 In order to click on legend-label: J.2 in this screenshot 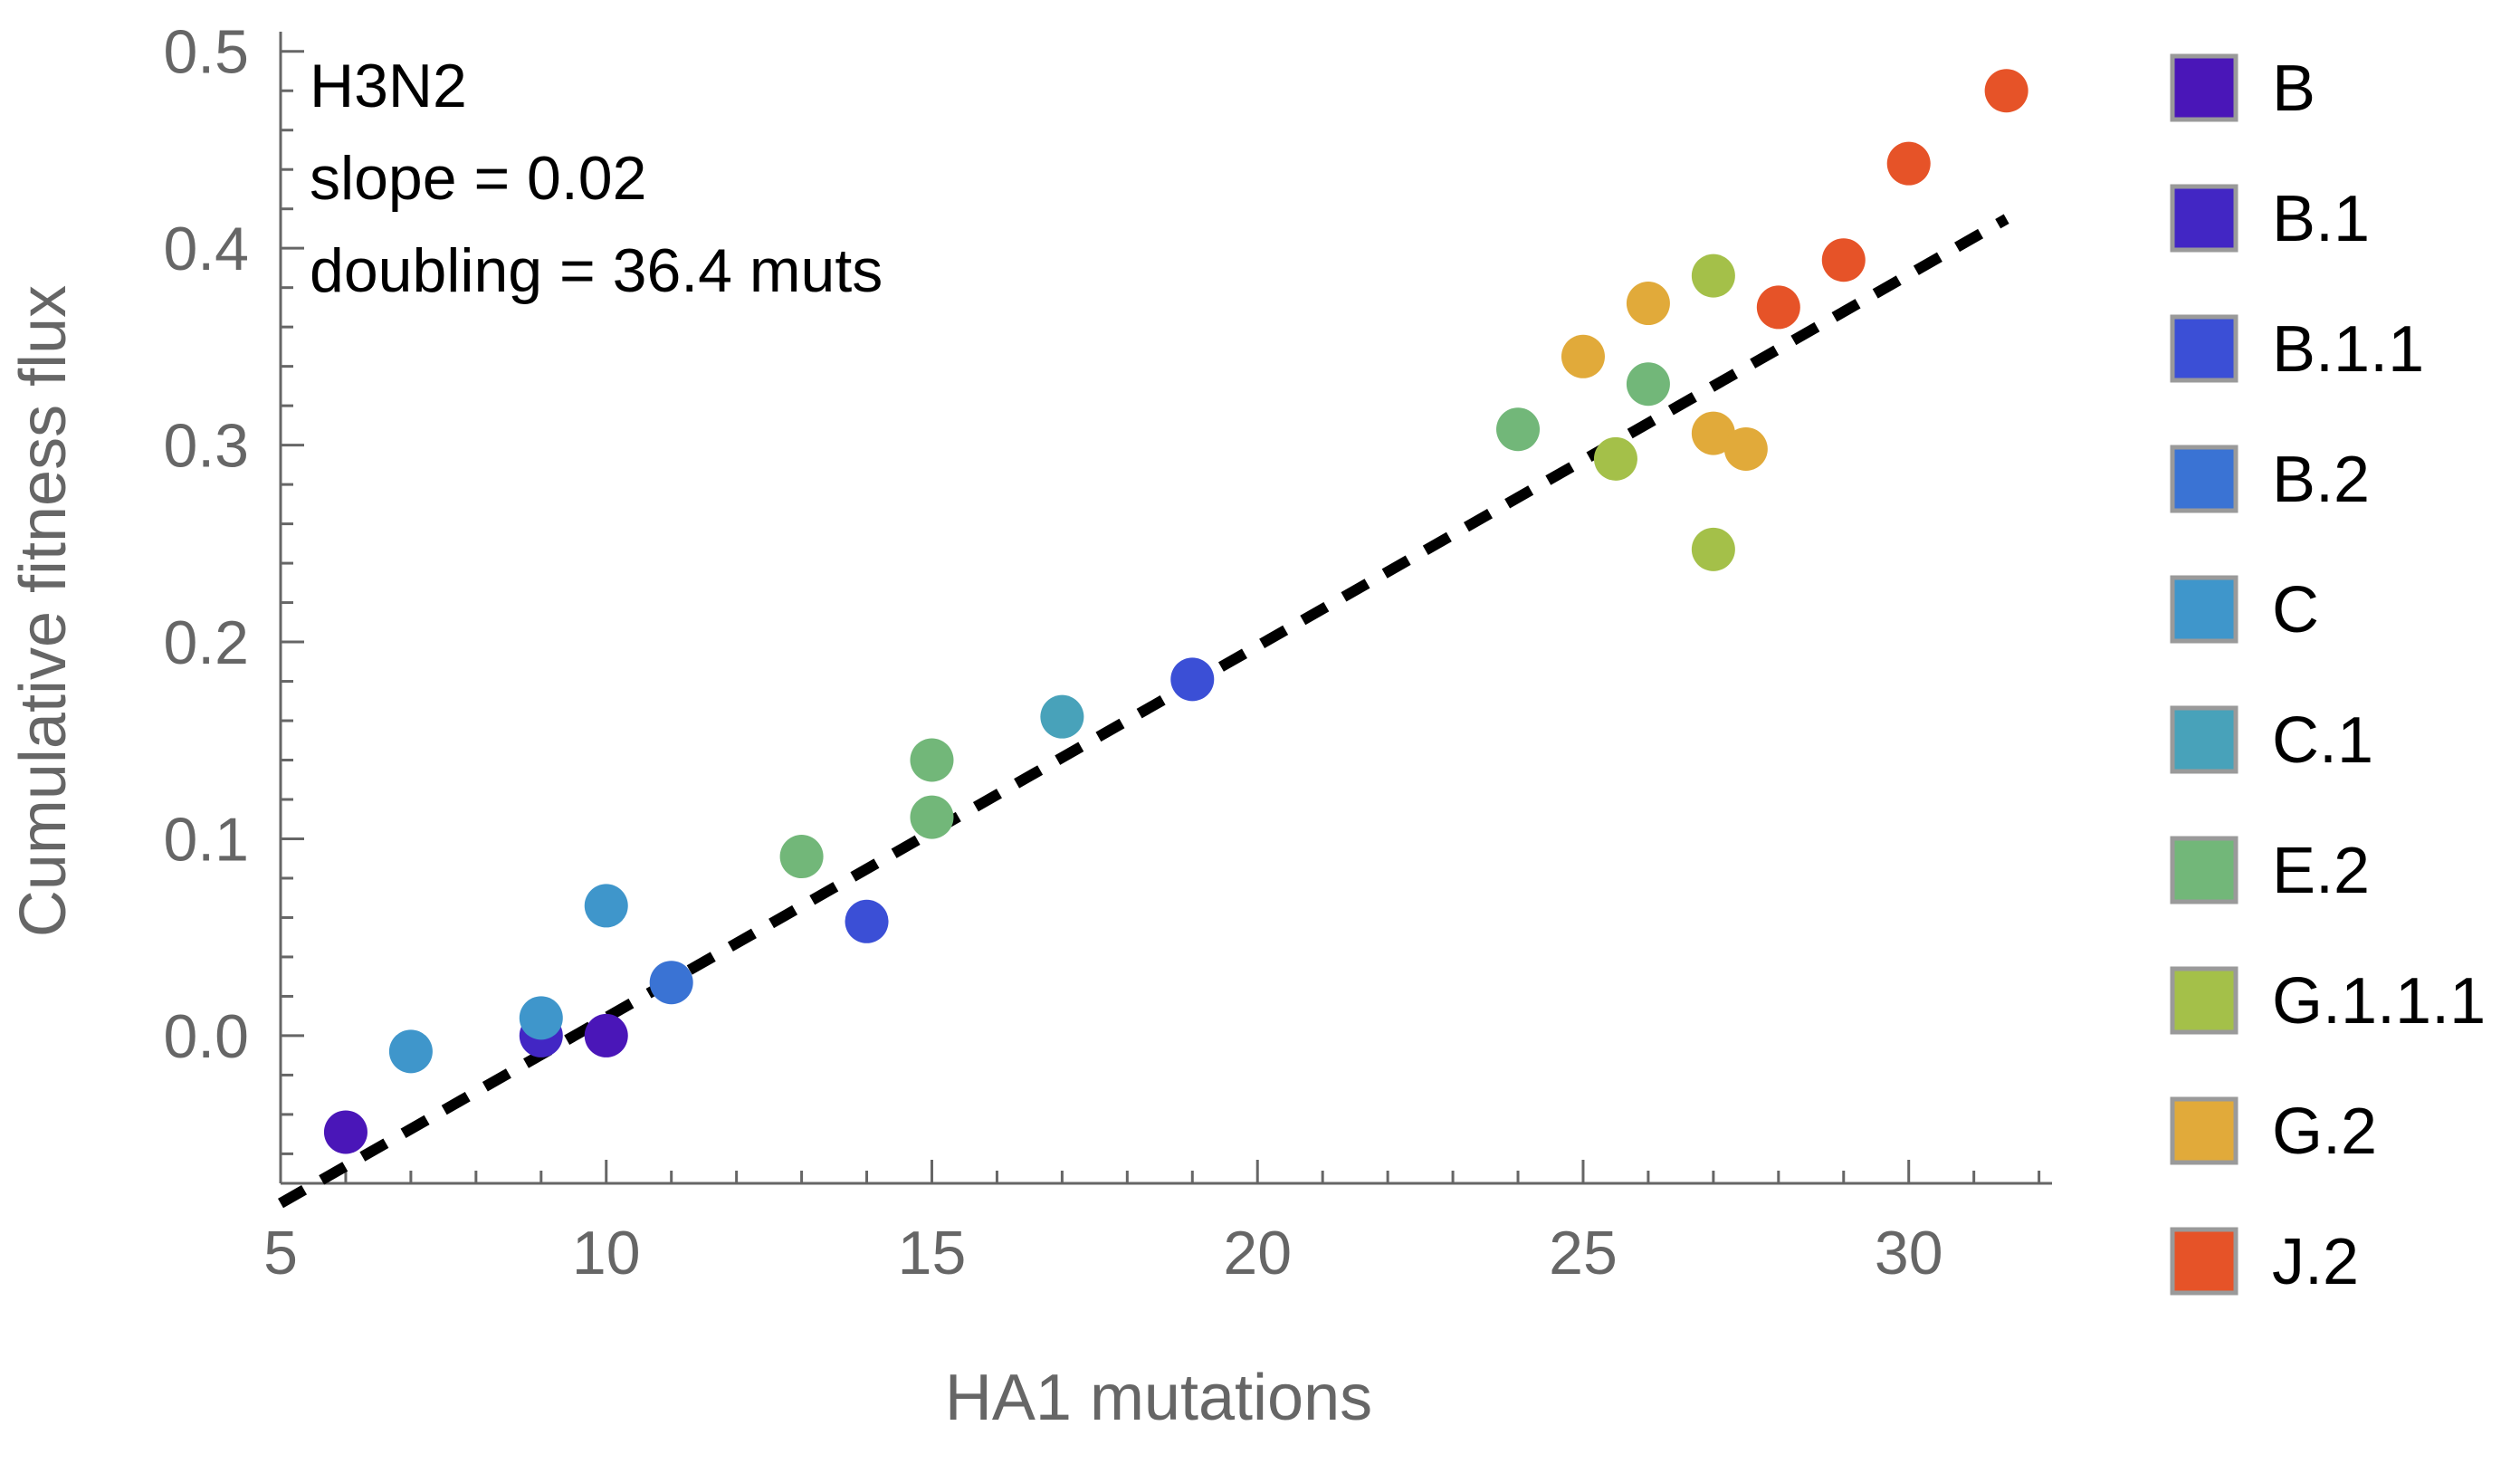, I will do `click(2315, 1262)`.